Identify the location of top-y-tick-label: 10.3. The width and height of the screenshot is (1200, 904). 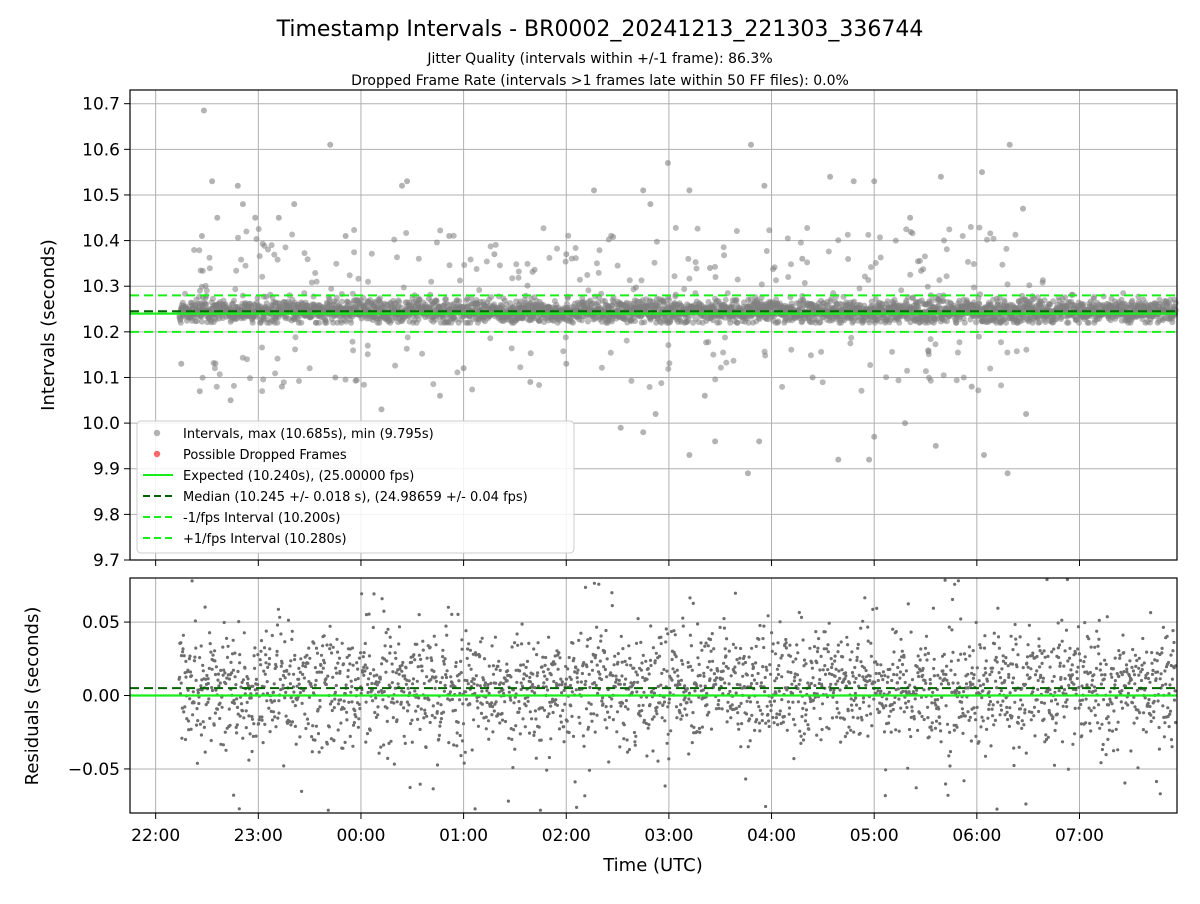
(101, 287).